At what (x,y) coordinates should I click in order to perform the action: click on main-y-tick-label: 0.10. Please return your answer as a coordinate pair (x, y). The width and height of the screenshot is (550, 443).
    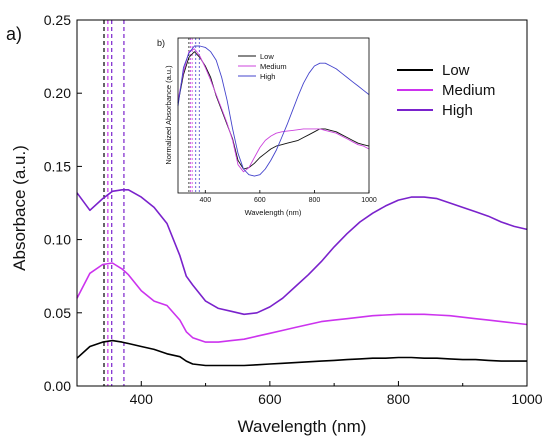
    Looking at the image, I should click on (57, 240).